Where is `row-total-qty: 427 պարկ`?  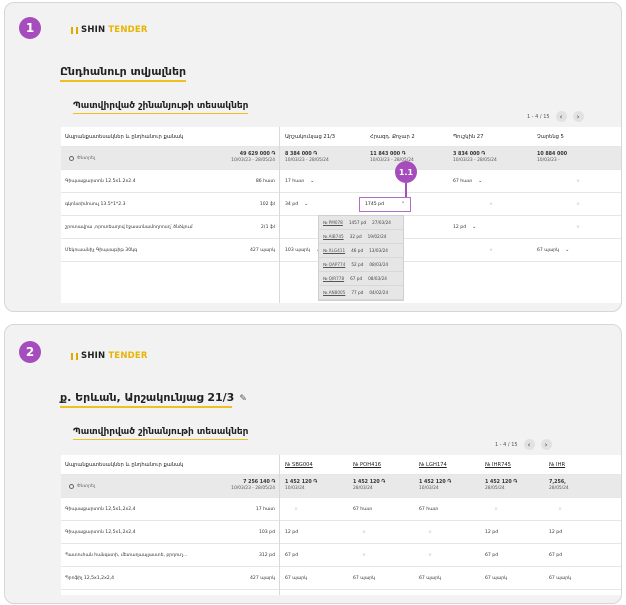
row-total-qty: 427 պարկ is located at coordinates (262, 250).